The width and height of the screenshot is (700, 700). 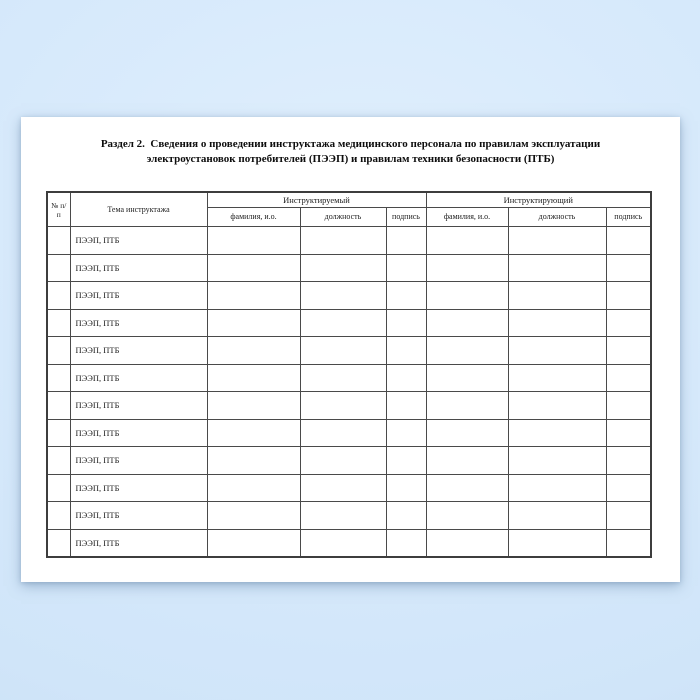 What do you see at coordinates (343, 217) in the screenshot?
I see `col-header-instructed-position: должность` at bounding box center [343, 217].